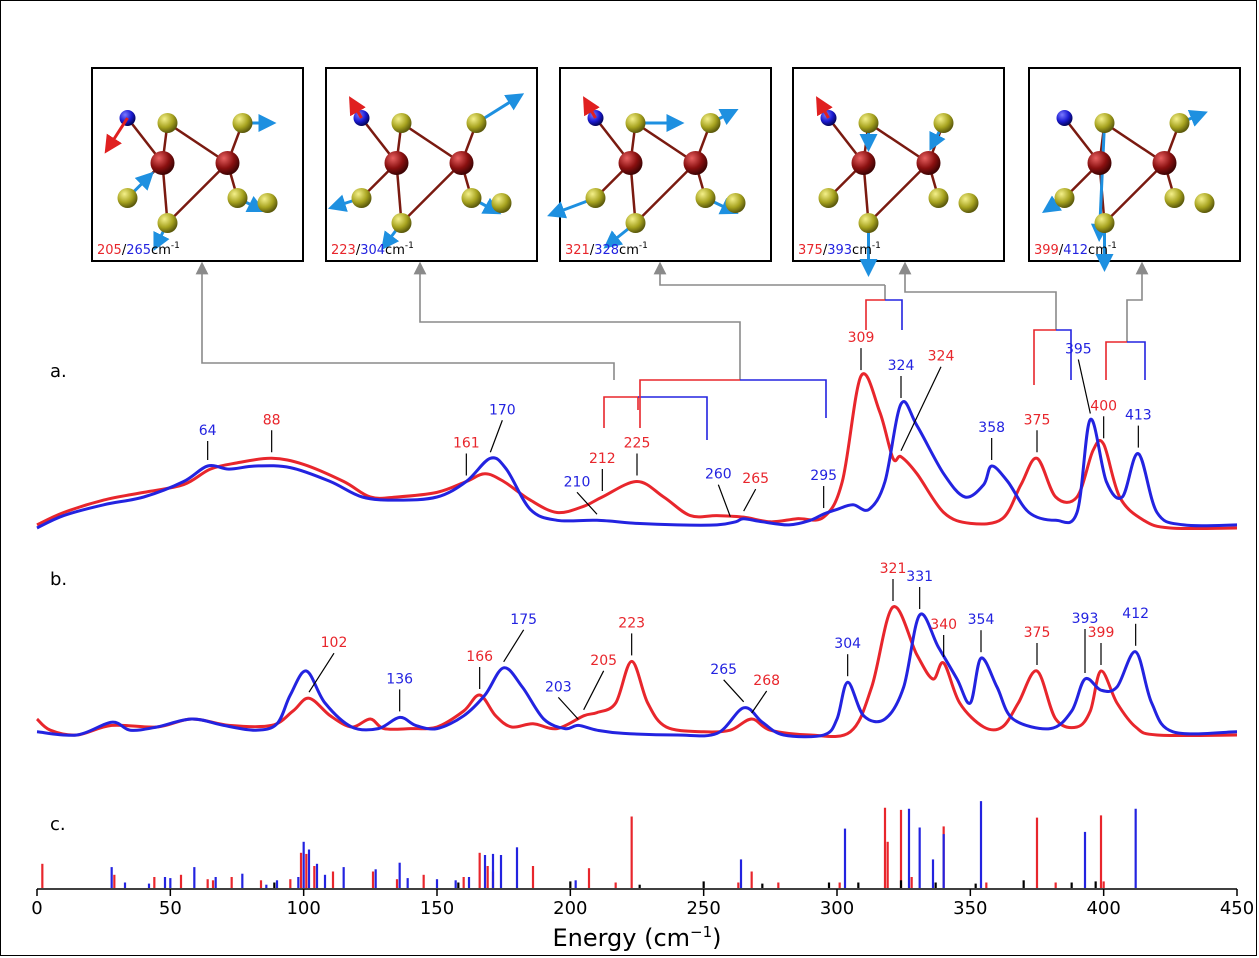 The image size is (1259, 958). I want to click on x-tick-label-4: 200, so click(570, 908).